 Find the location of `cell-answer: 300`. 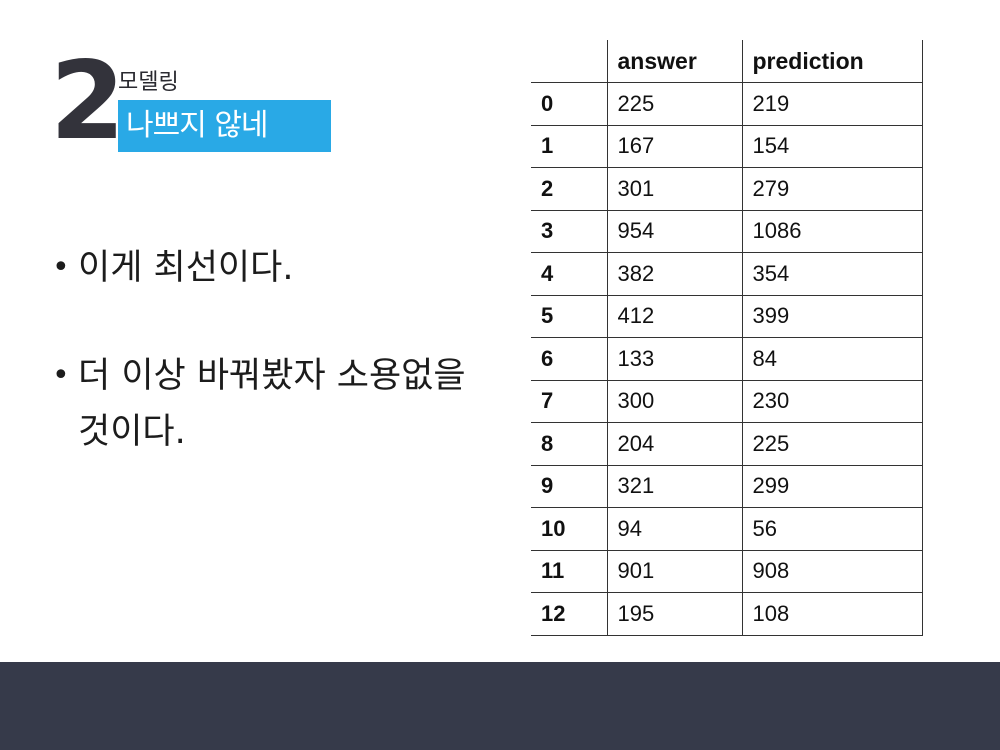

cell-answer: 300 is located at coordinates (674, 401).